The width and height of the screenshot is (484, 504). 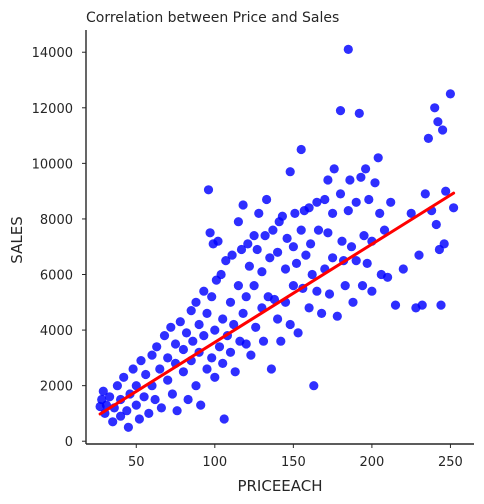 I want to click on x-tick-label: 50, so click(x=136, y=462).